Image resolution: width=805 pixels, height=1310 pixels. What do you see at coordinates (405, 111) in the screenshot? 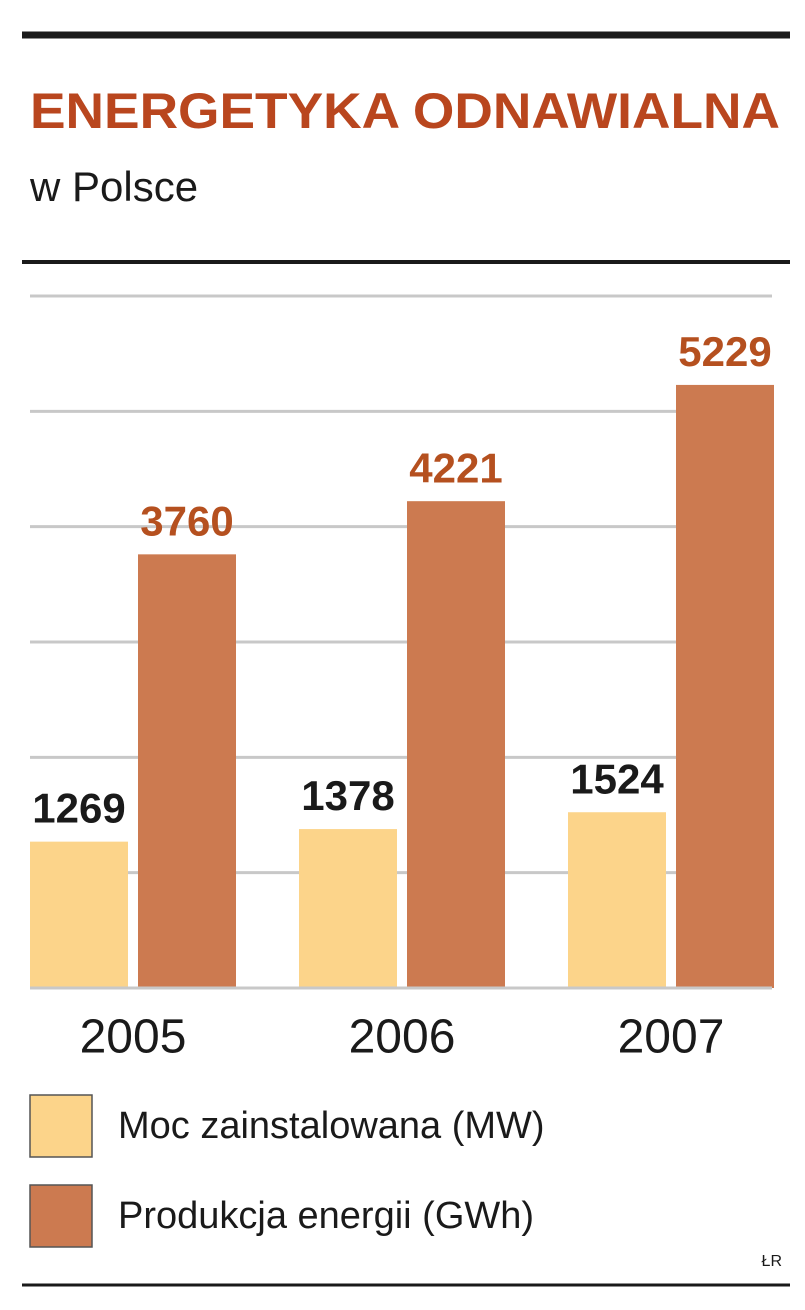
I see `chart-title: ENERGETYKA ODNAWIALNA` at bounding box center [405, 111].